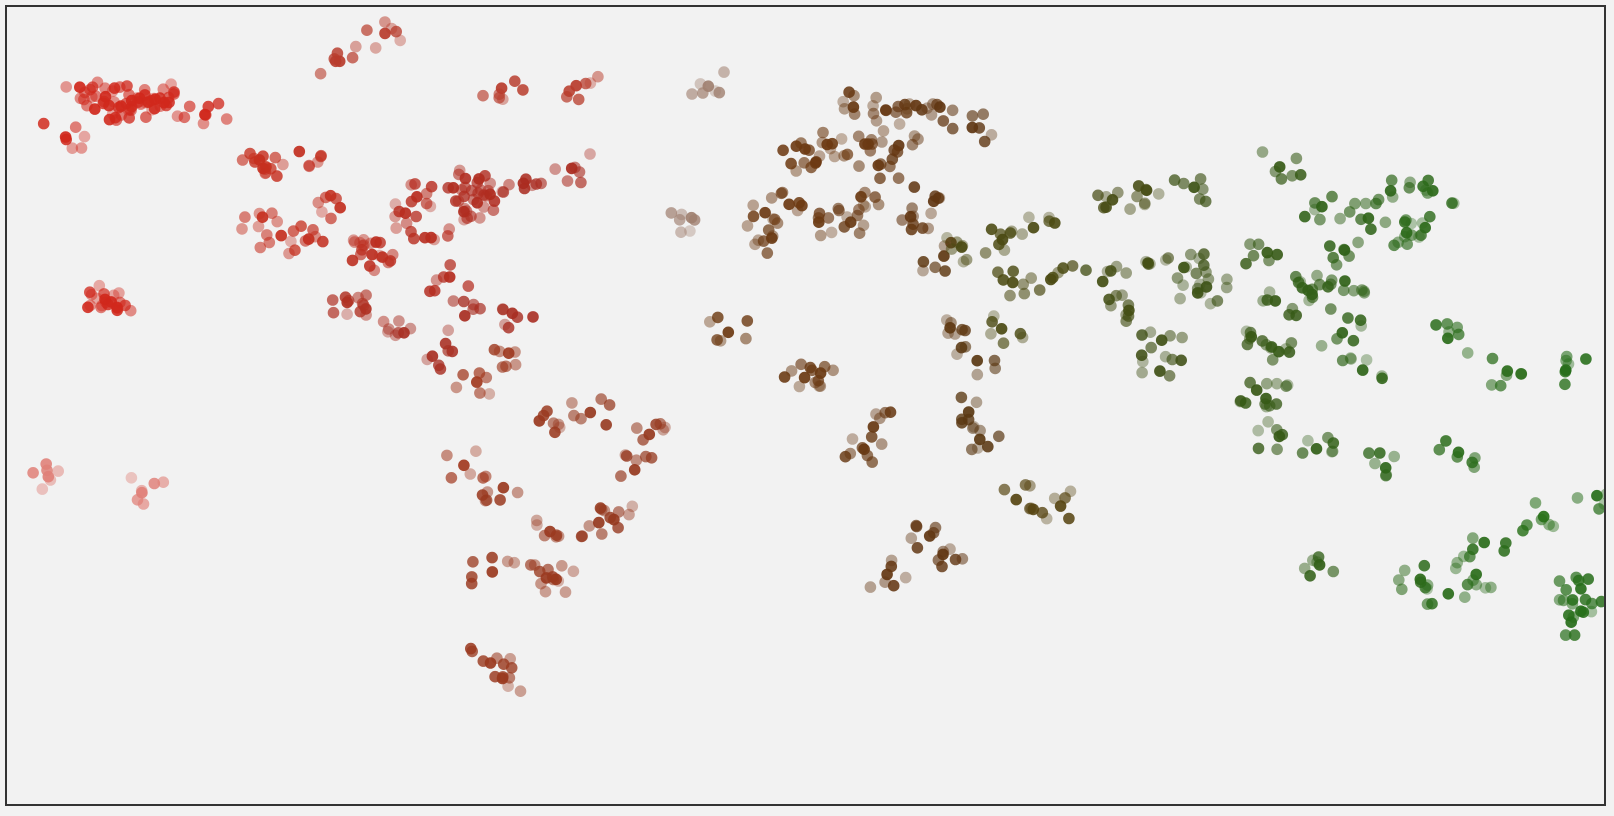 The height and width of the screenshot is (816, 1614). What do you see at coordinates (1160, 371) in the screenshot?
I see `map-point-south_asia` at bounding box center [1160, 371].